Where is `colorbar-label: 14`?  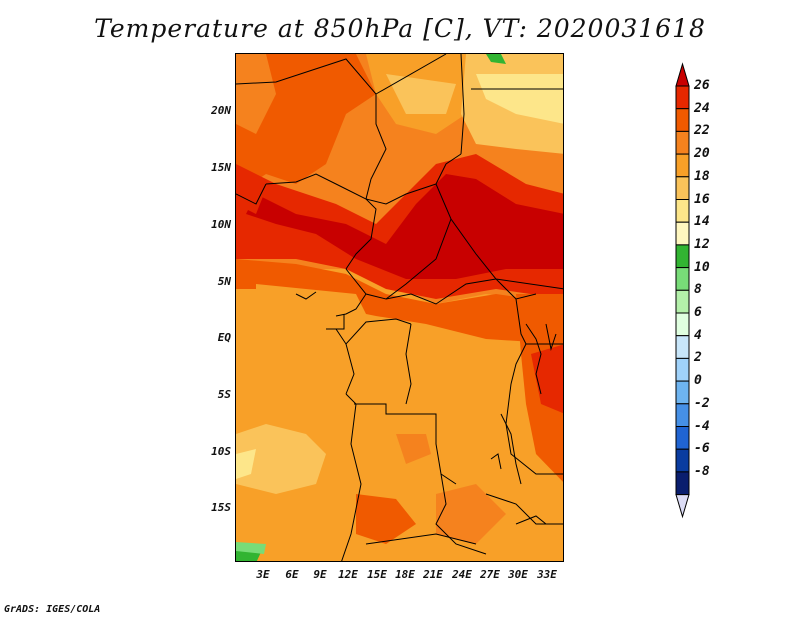
colorbar-label: 14 is located at coordinates (702, 222).